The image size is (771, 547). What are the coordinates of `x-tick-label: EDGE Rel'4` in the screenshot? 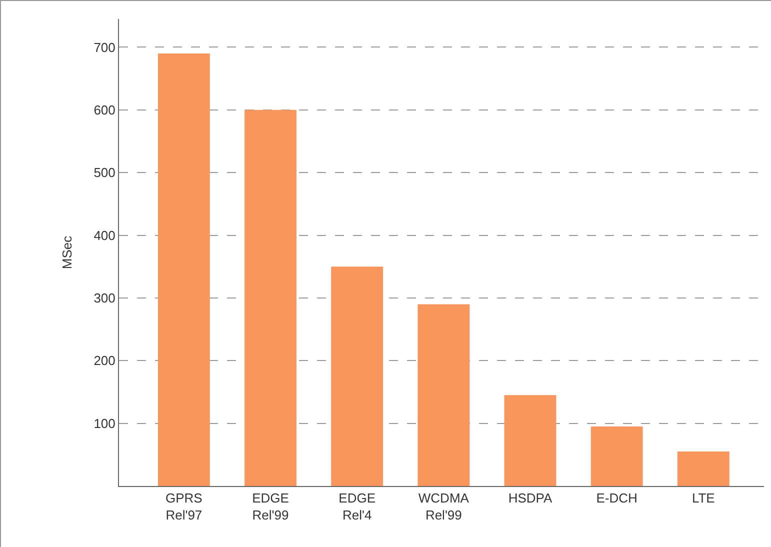 It's located at (357, 506).